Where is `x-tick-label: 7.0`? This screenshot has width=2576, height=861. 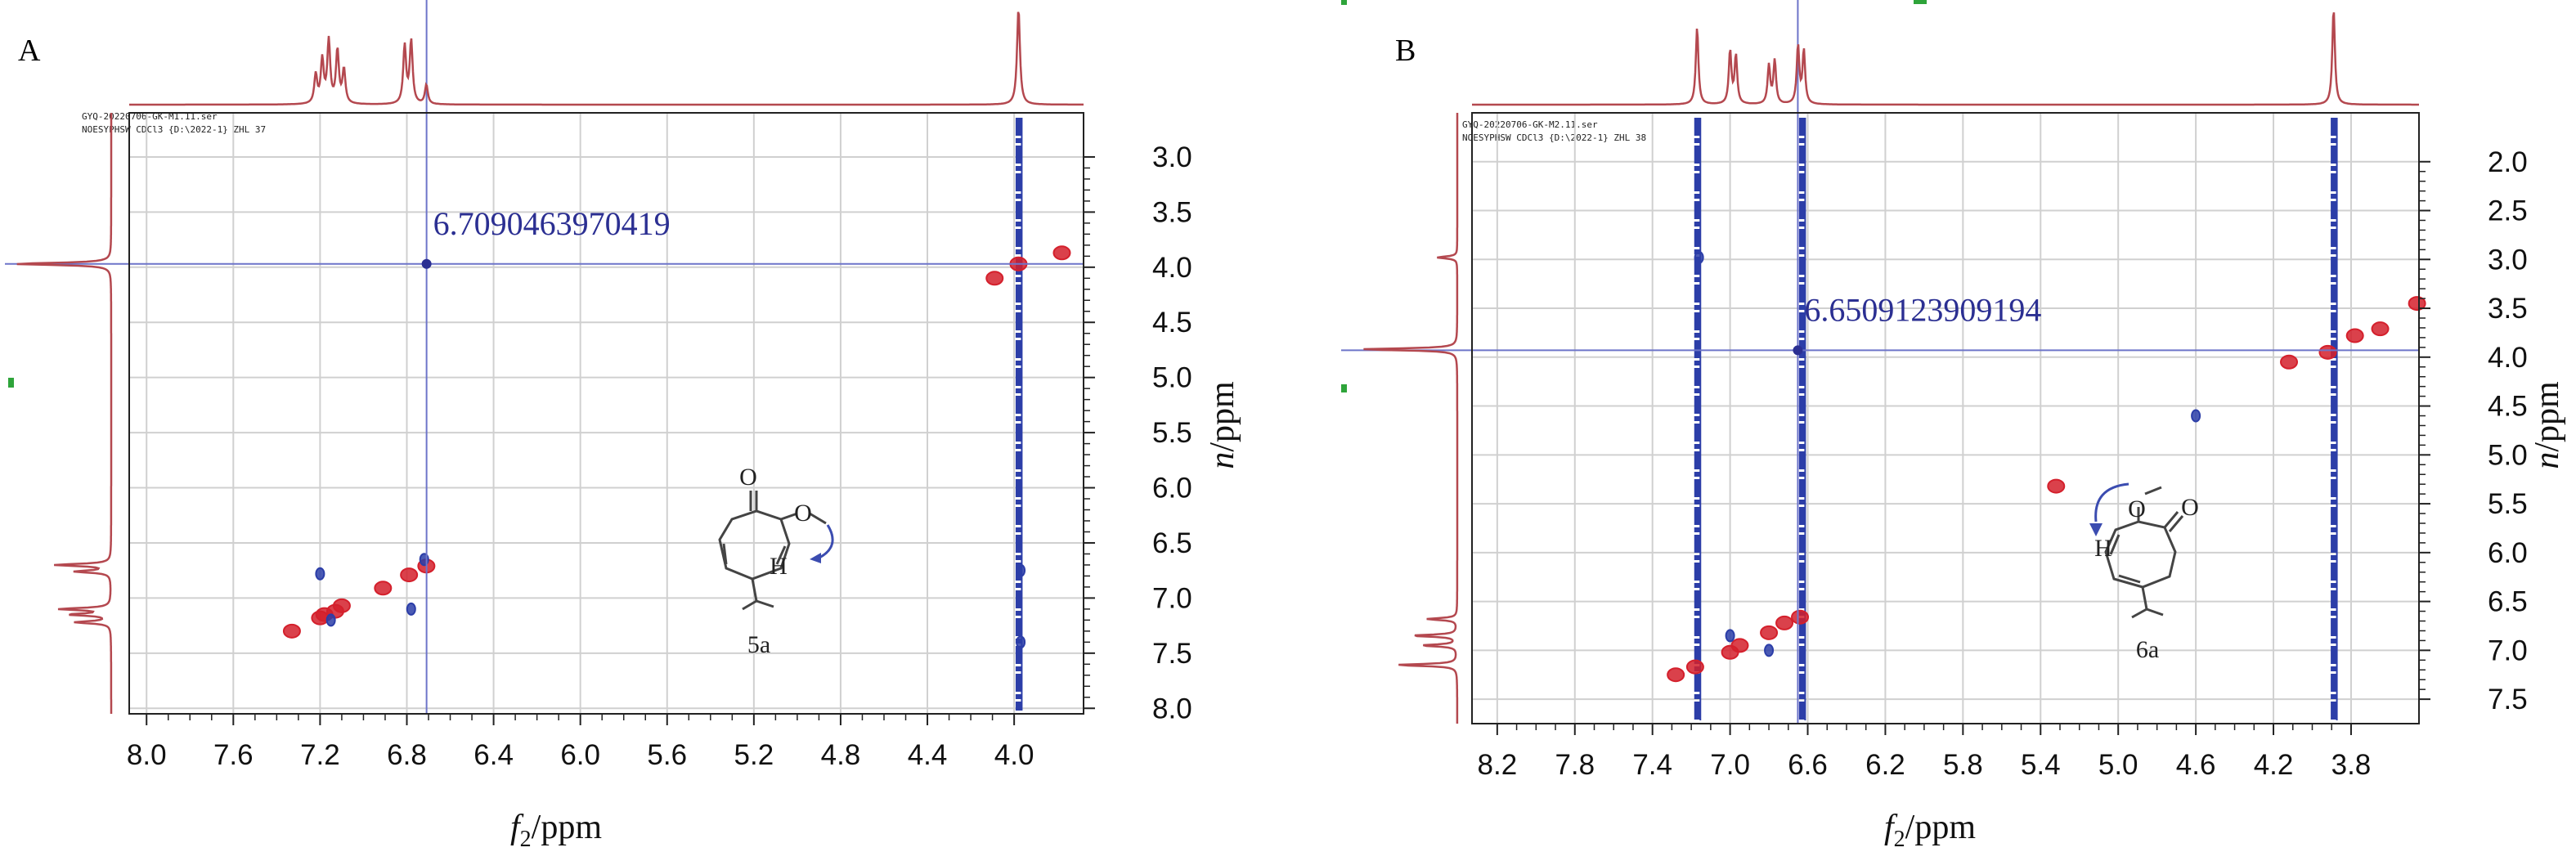
x-tick-label: 7.0 is located at coordinates (1730, 765).